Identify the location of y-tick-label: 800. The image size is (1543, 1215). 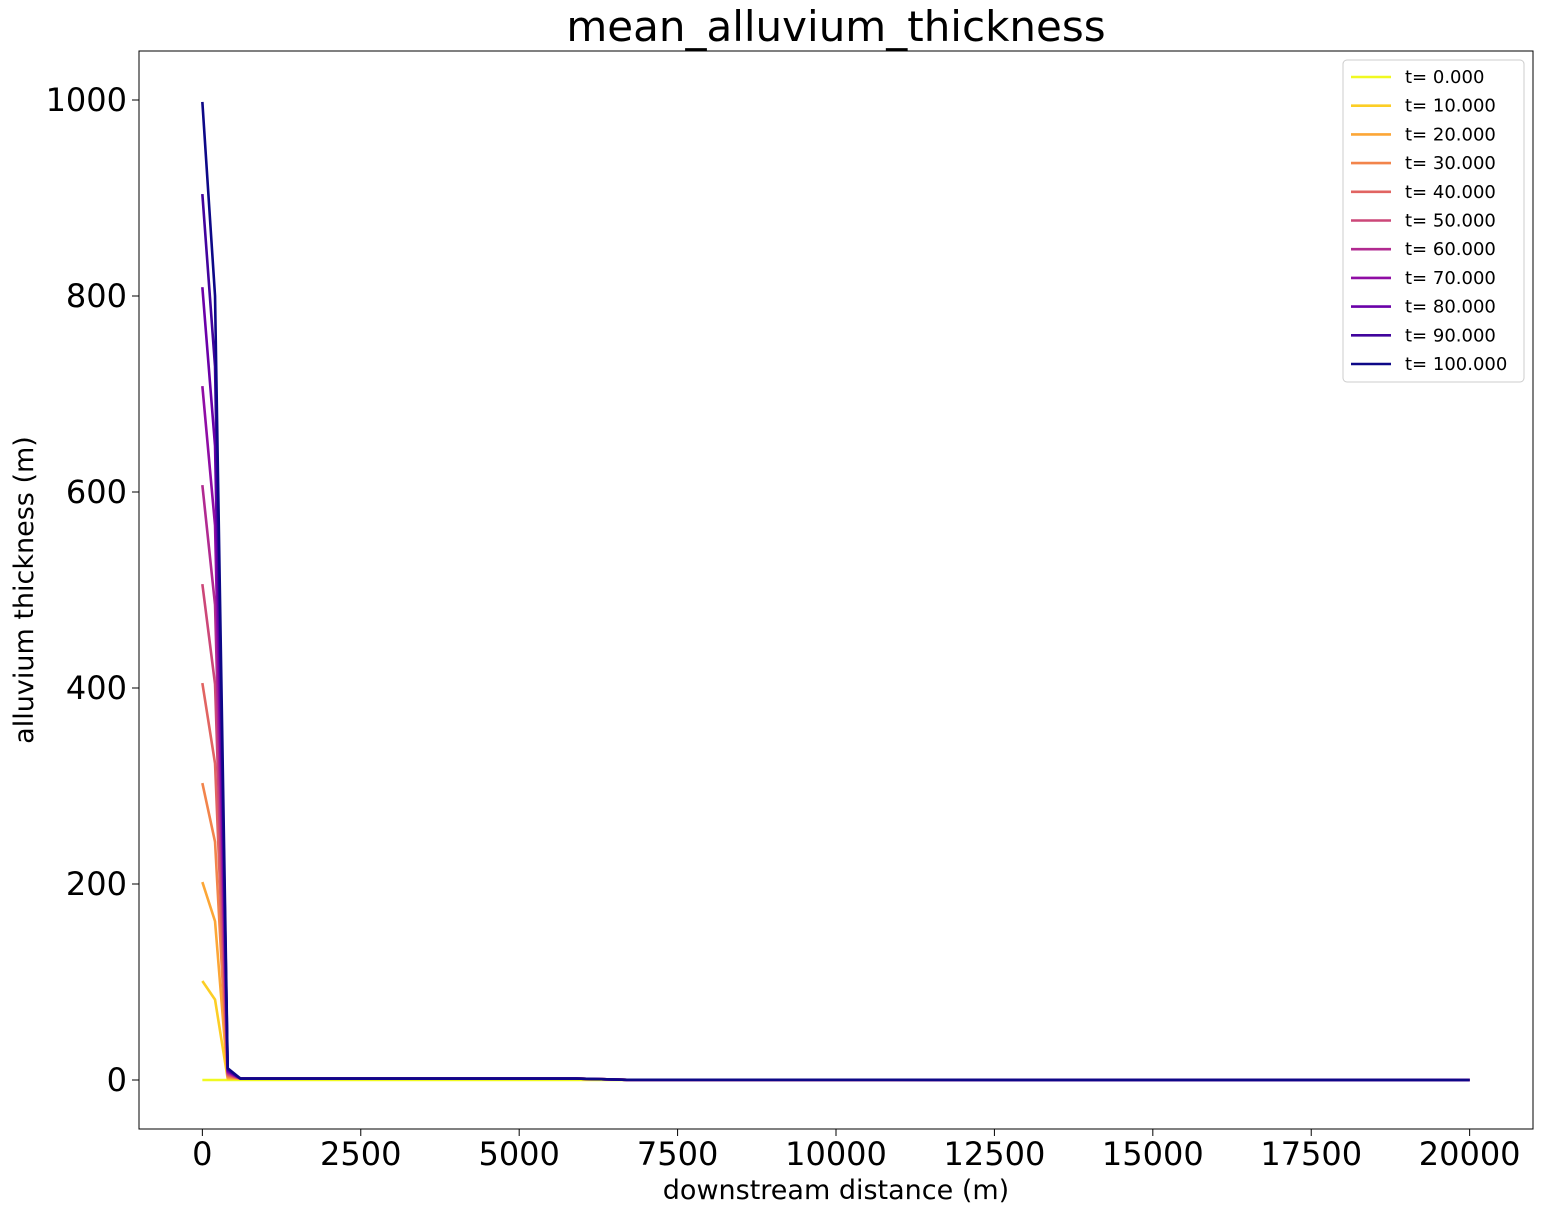
(96, 296).